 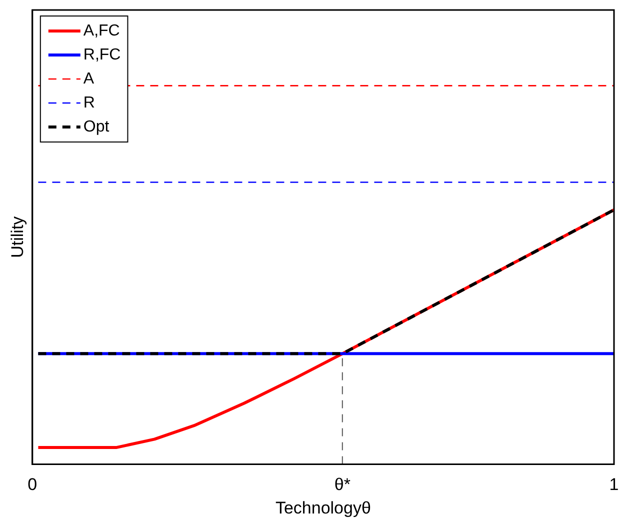 I want to click on y-axis-title: Utility, so click(x=17, y=237).